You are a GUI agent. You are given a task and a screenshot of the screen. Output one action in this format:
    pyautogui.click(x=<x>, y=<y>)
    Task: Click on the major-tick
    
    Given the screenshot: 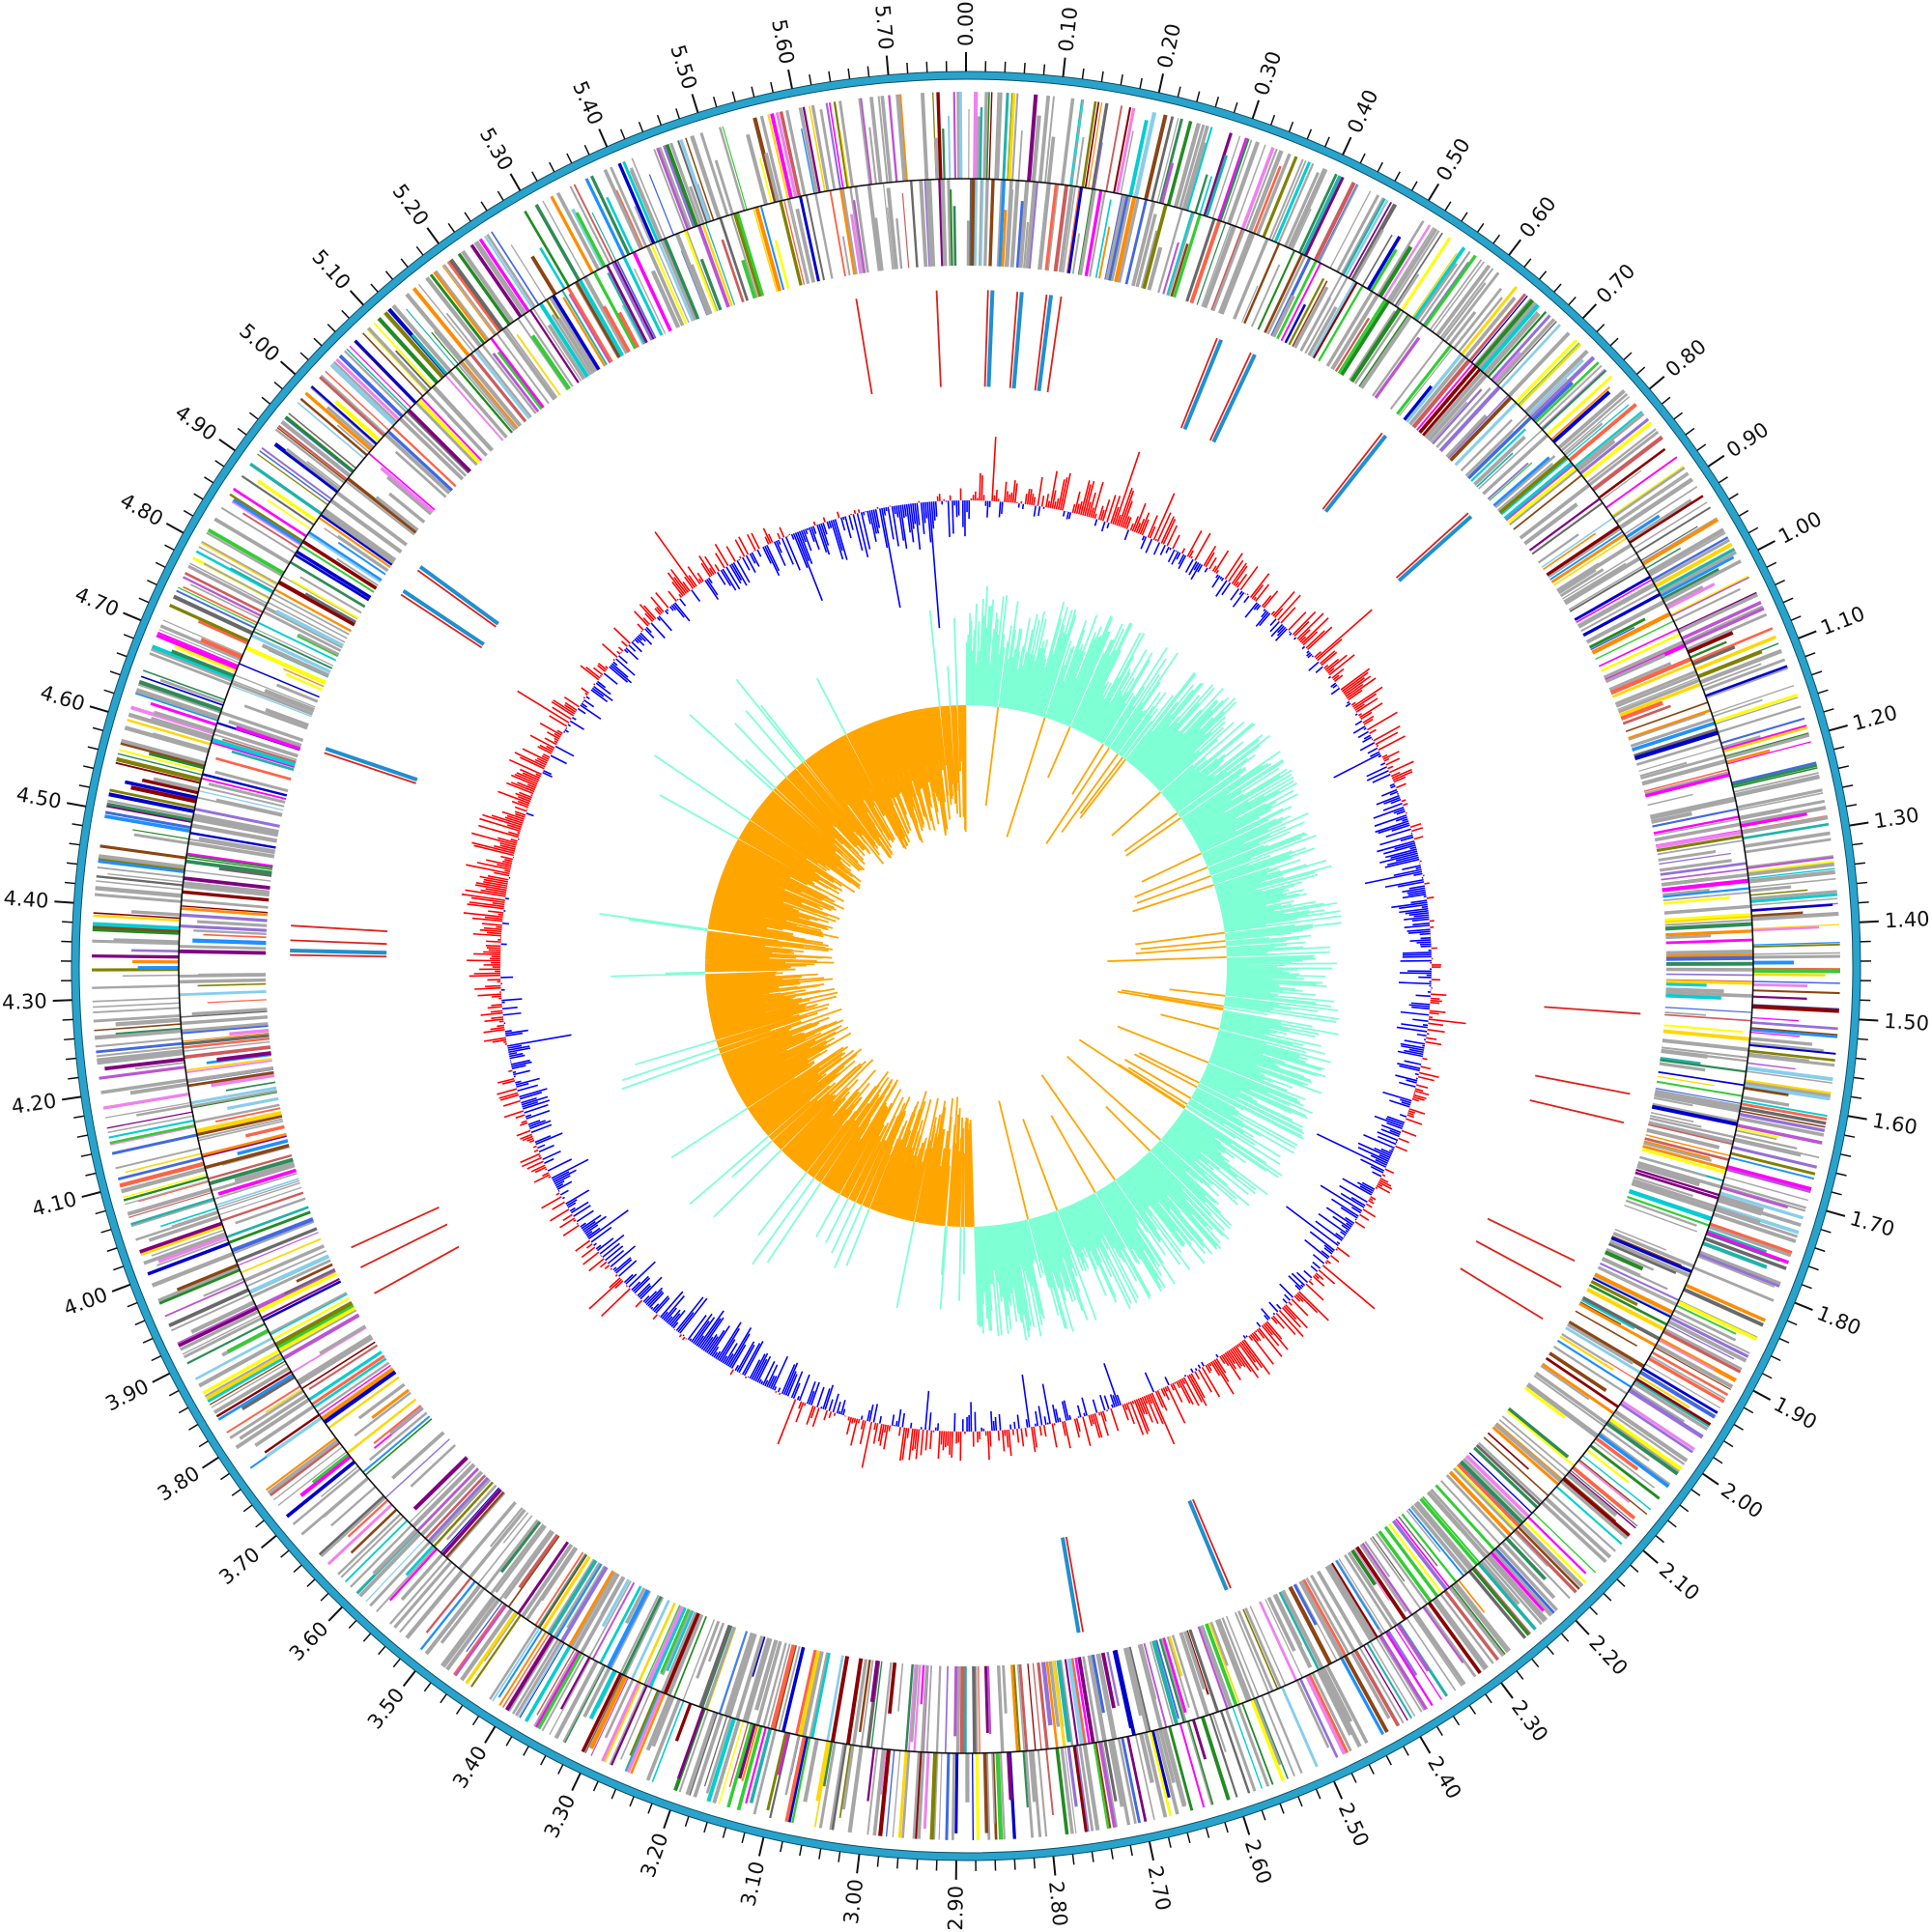 What is the action you would take?
    pyautogui.click(x=576, y=1782)
    